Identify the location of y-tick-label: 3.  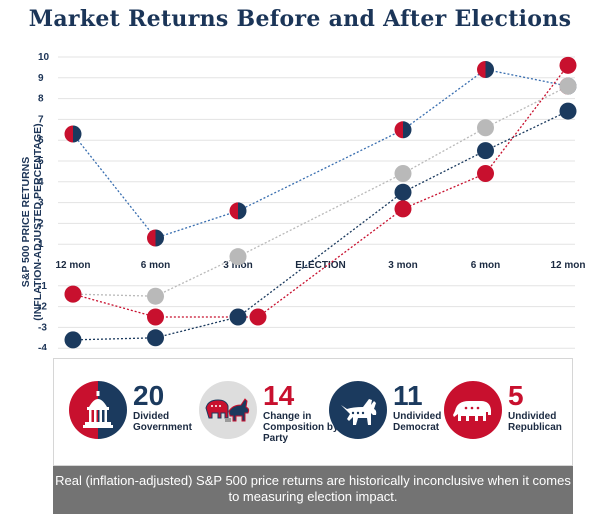
(41, 203).